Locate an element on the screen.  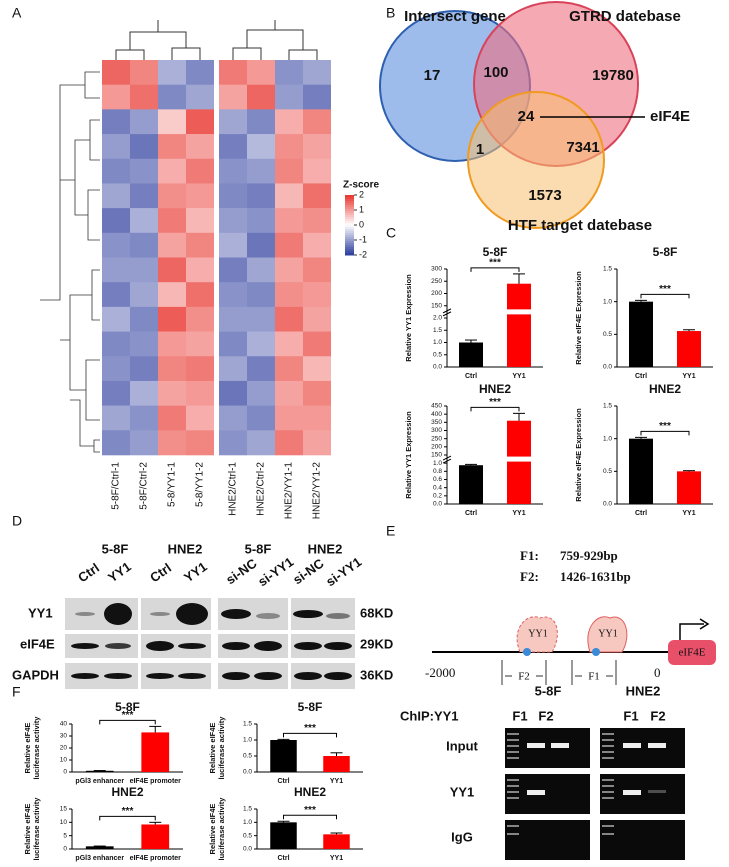
venn-count: 17 is located at coordinates (432, 75).